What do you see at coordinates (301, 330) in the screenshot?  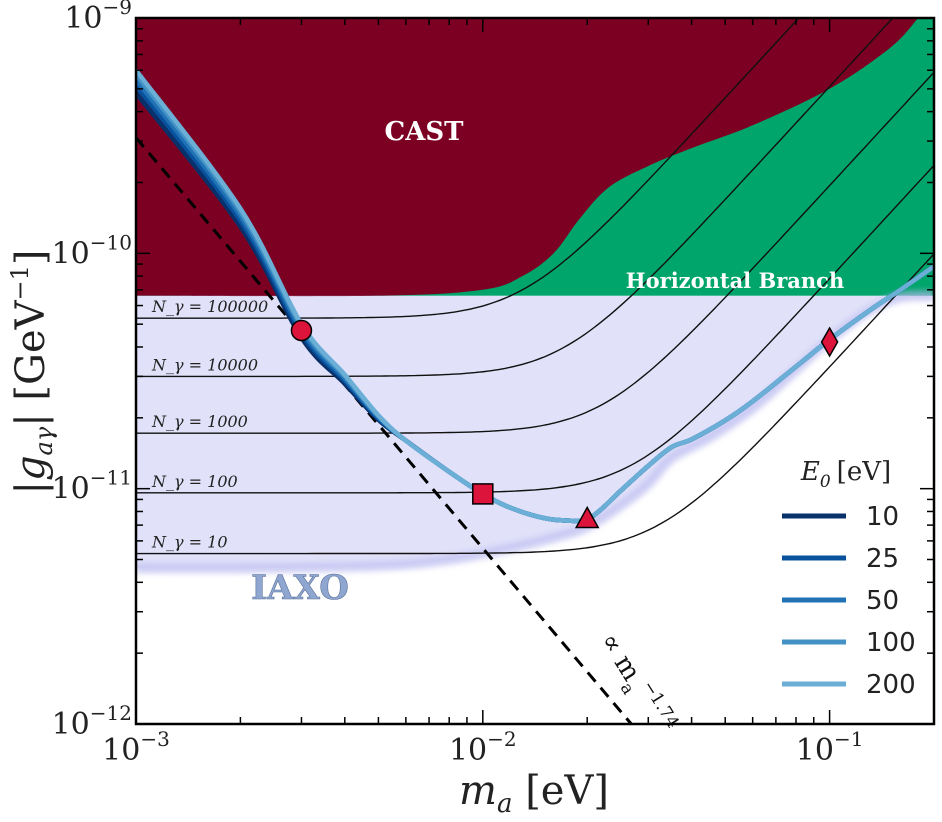 I see `marker-circle` at bounding box center [301, 330].